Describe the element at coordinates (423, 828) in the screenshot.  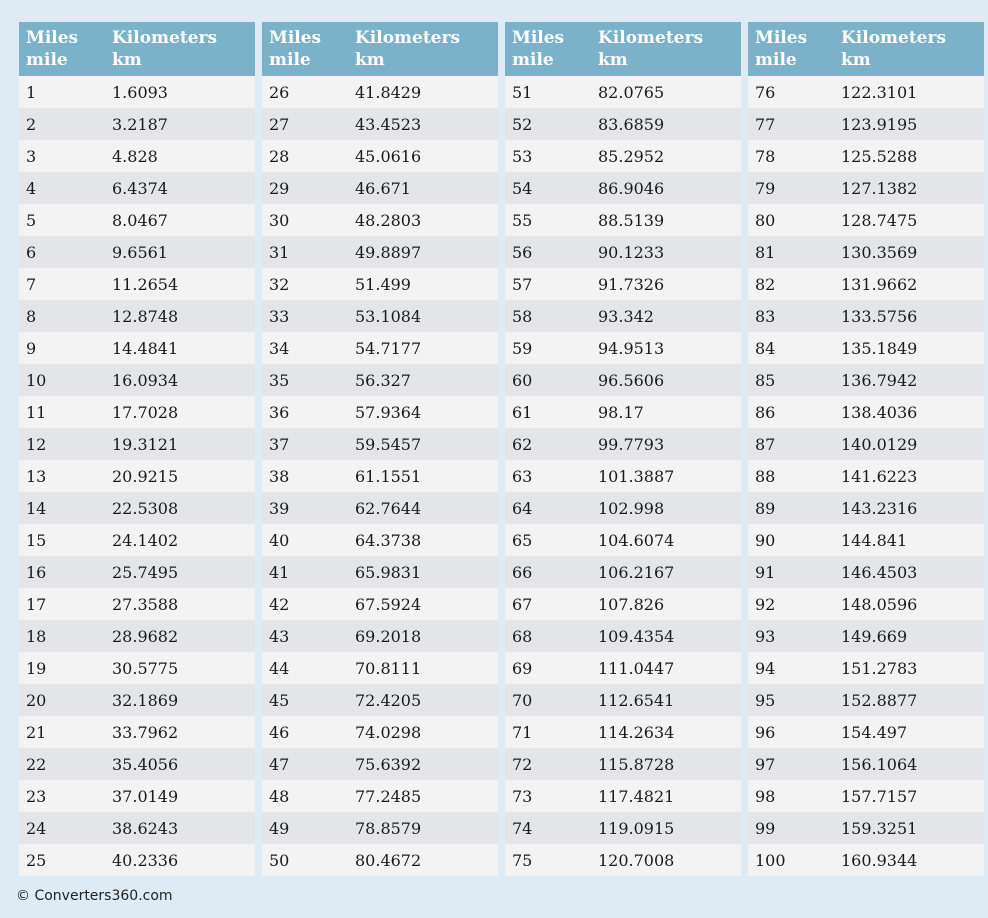
I see `km-value: 78.8579` at that location.